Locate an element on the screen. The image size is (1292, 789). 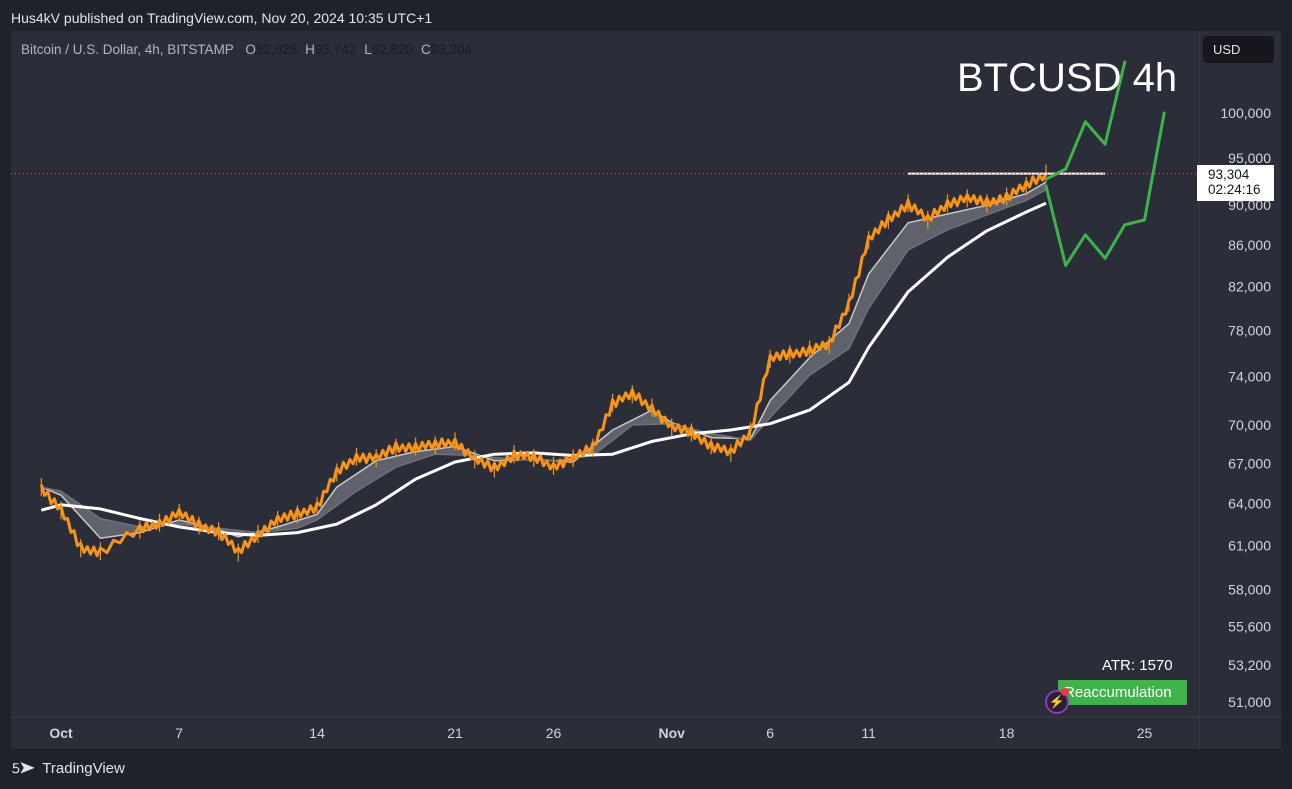
atr-readout: ATR: 1570 is located at coordinates (1137, 665).